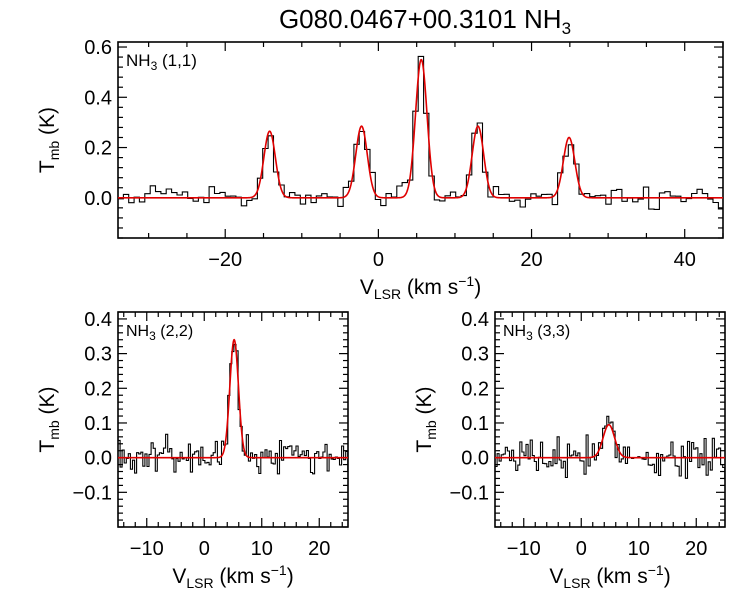  Describe the element at coordinates (425, 21) in the screenshot. I see `figure-title: G080.0467+00.3101 NH3` at that location.